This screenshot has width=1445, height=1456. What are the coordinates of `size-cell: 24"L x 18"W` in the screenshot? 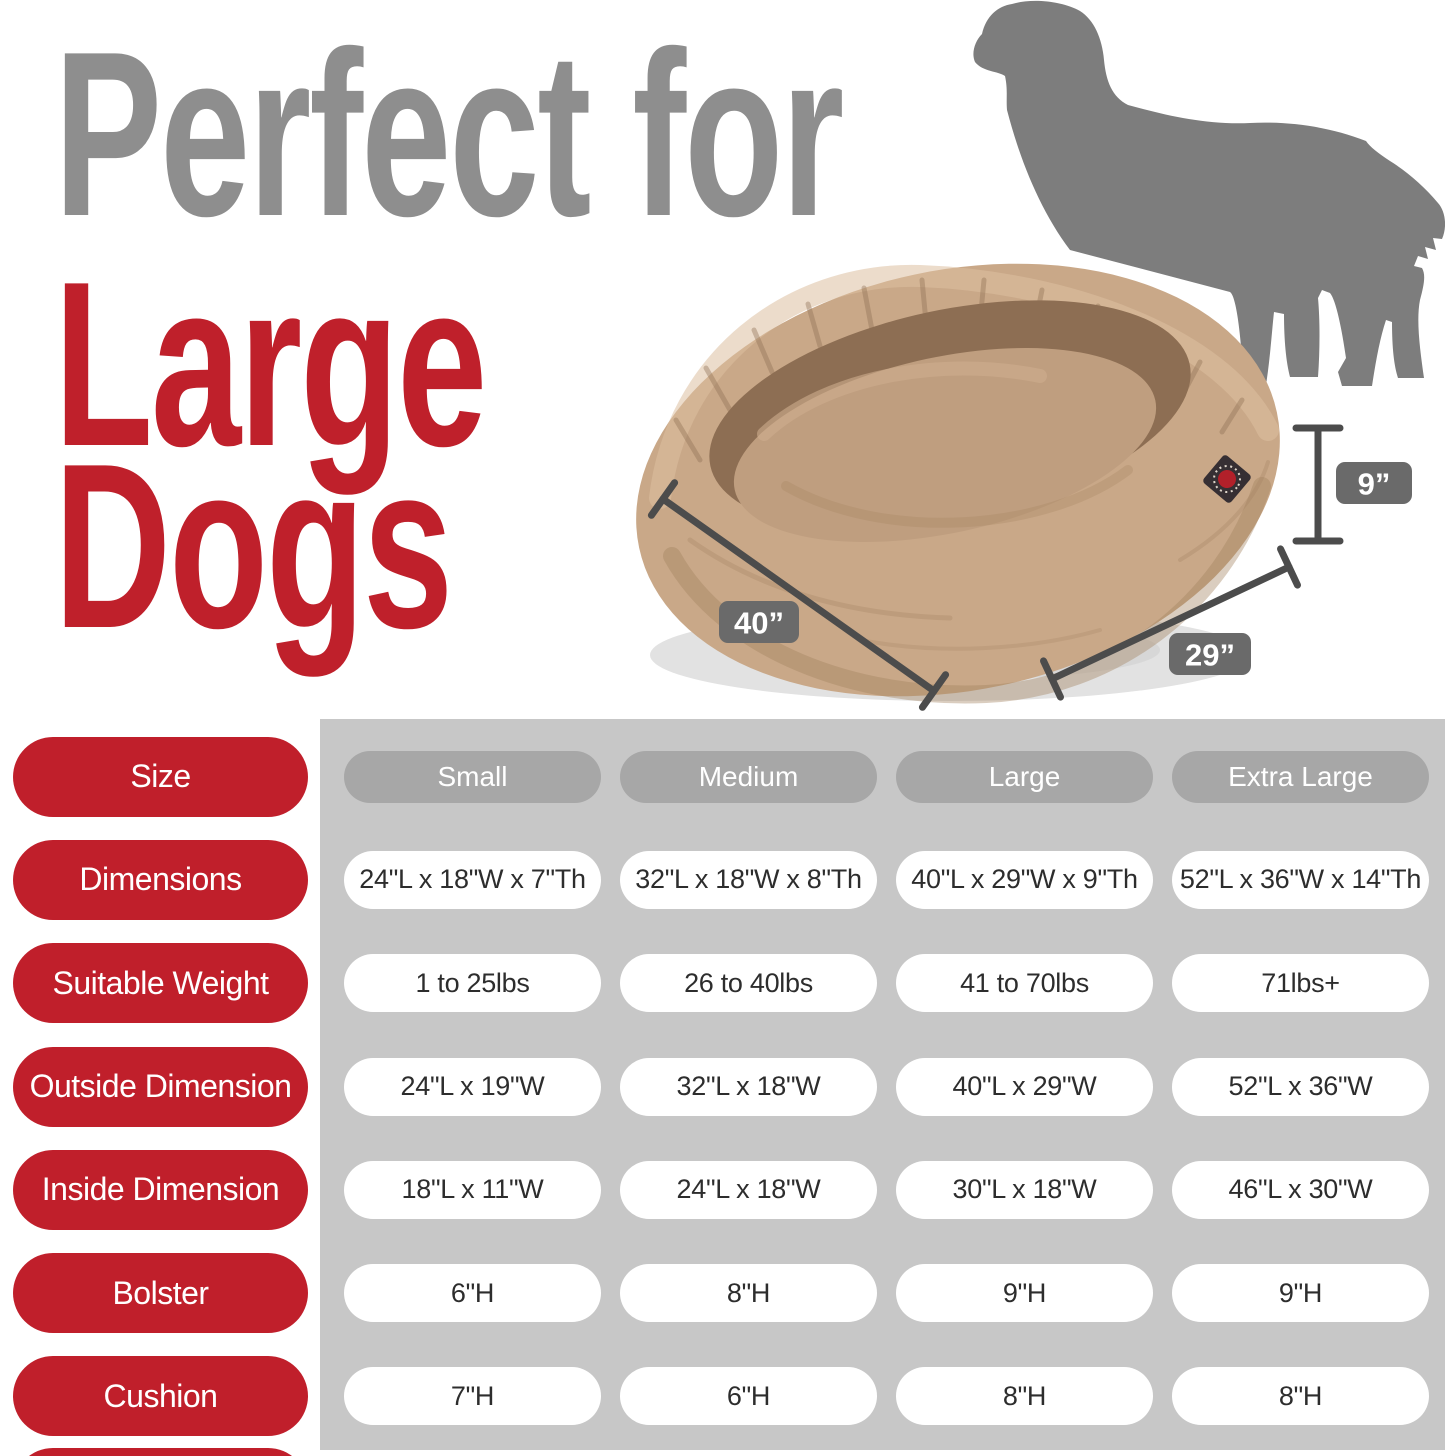 It's located at (748, 1189).